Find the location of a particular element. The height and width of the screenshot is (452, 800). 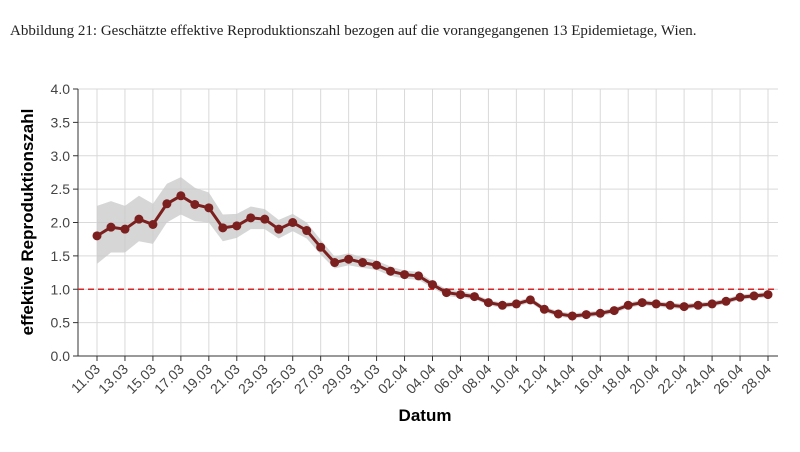

x-tick-label: 21.03 is located at coordinates (225, 379).